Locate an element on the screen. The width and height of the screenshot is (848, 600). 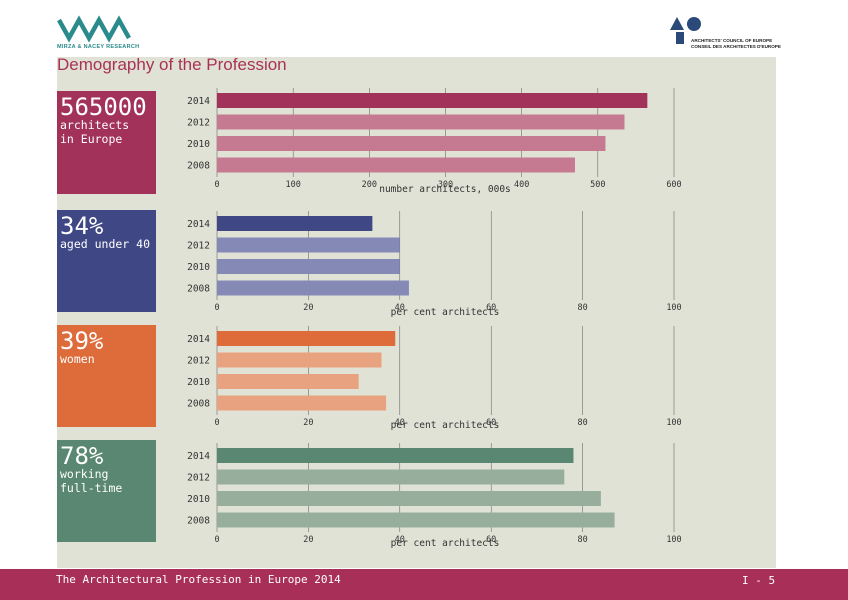
tick-label: 400 is located at coordinates (521, 185).